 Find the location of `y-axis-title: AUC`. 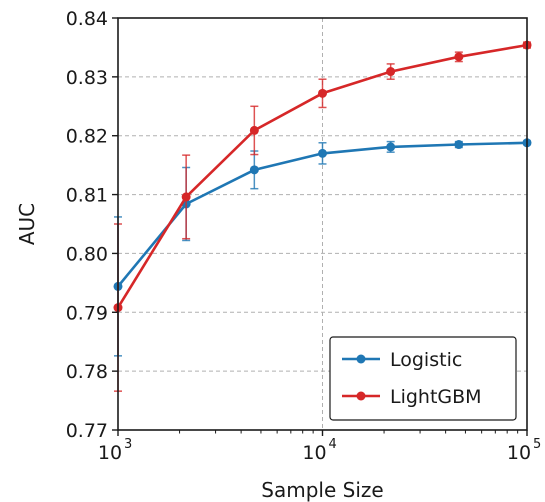

y-axis-title: AUC is located at coordinates (27, 224).